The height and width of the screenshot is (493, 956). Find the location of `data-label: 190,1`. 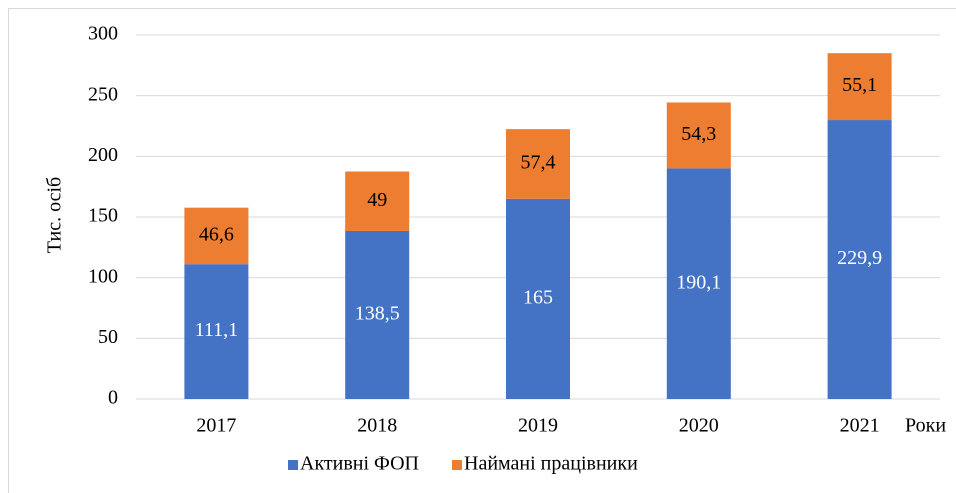

data-label: 190,1 is located at coordinates (698, 282).